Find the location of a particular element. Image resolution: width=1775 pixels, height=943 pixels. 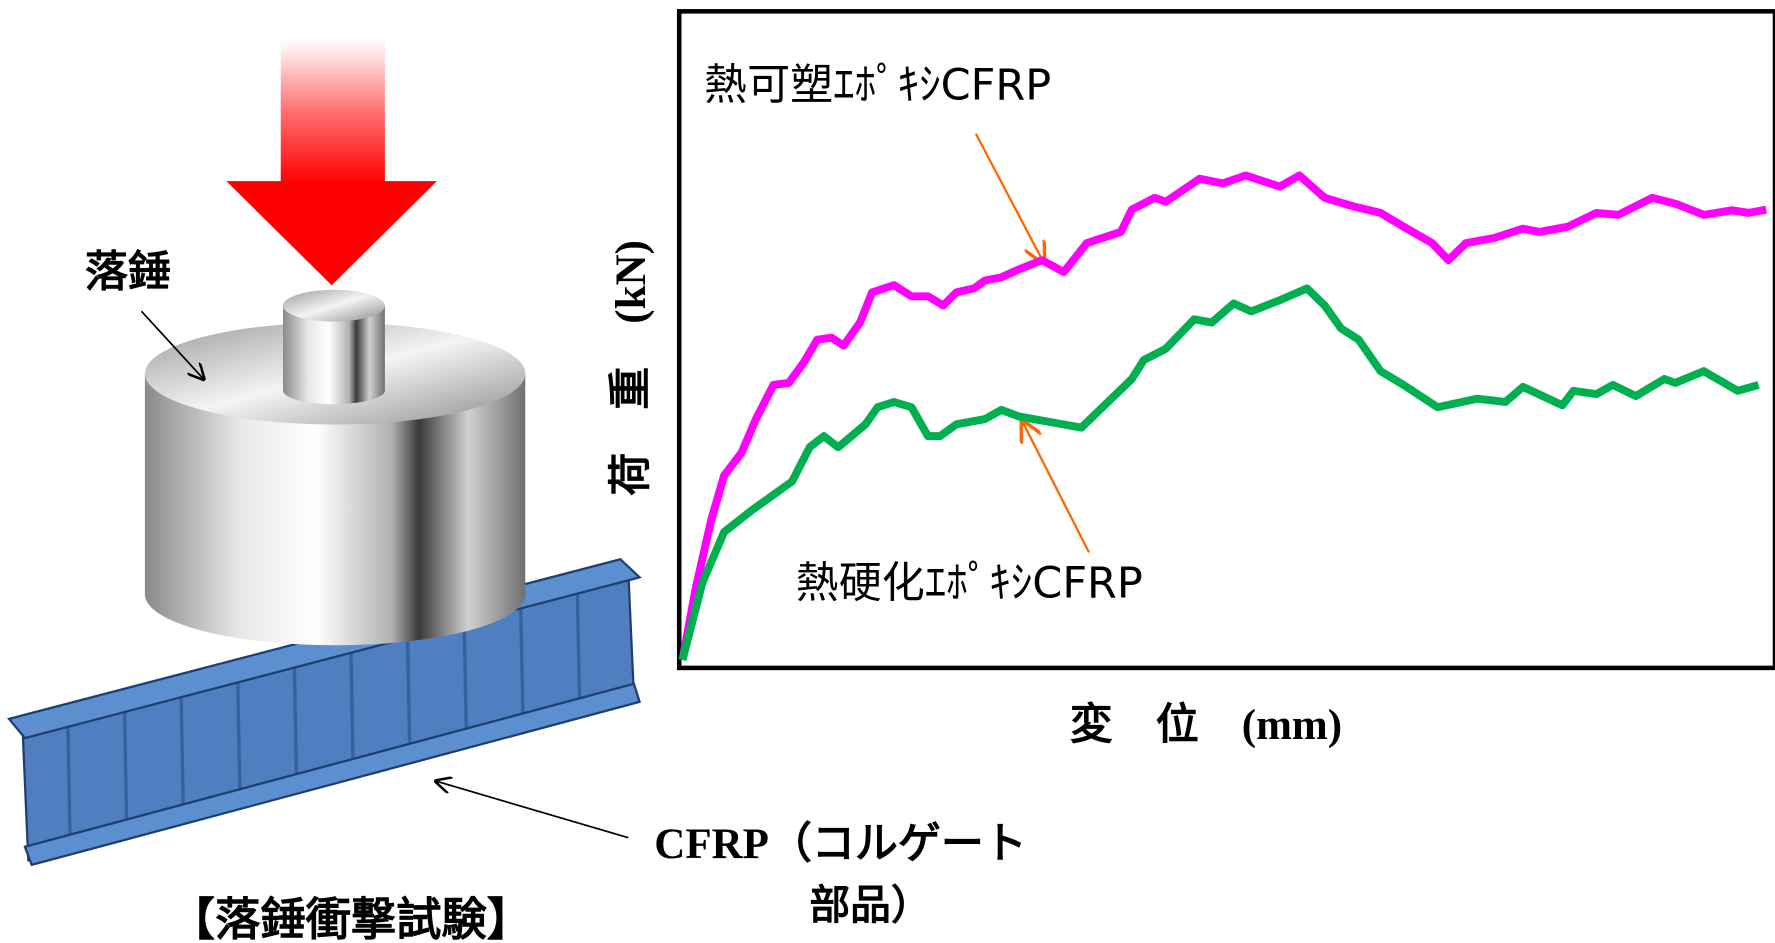

weight-label: 落錘 is located at coordinates (128, 272).